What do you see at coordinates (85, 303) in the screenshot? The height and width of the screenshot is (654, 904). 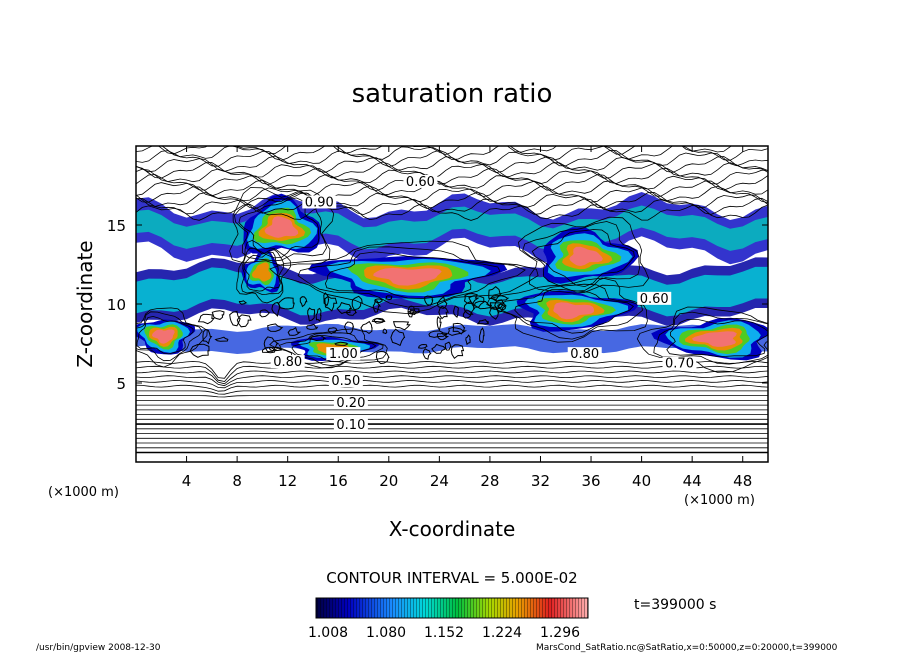 I see `y-axis-label: Z-coordinate` at bounding box center [85, 303].